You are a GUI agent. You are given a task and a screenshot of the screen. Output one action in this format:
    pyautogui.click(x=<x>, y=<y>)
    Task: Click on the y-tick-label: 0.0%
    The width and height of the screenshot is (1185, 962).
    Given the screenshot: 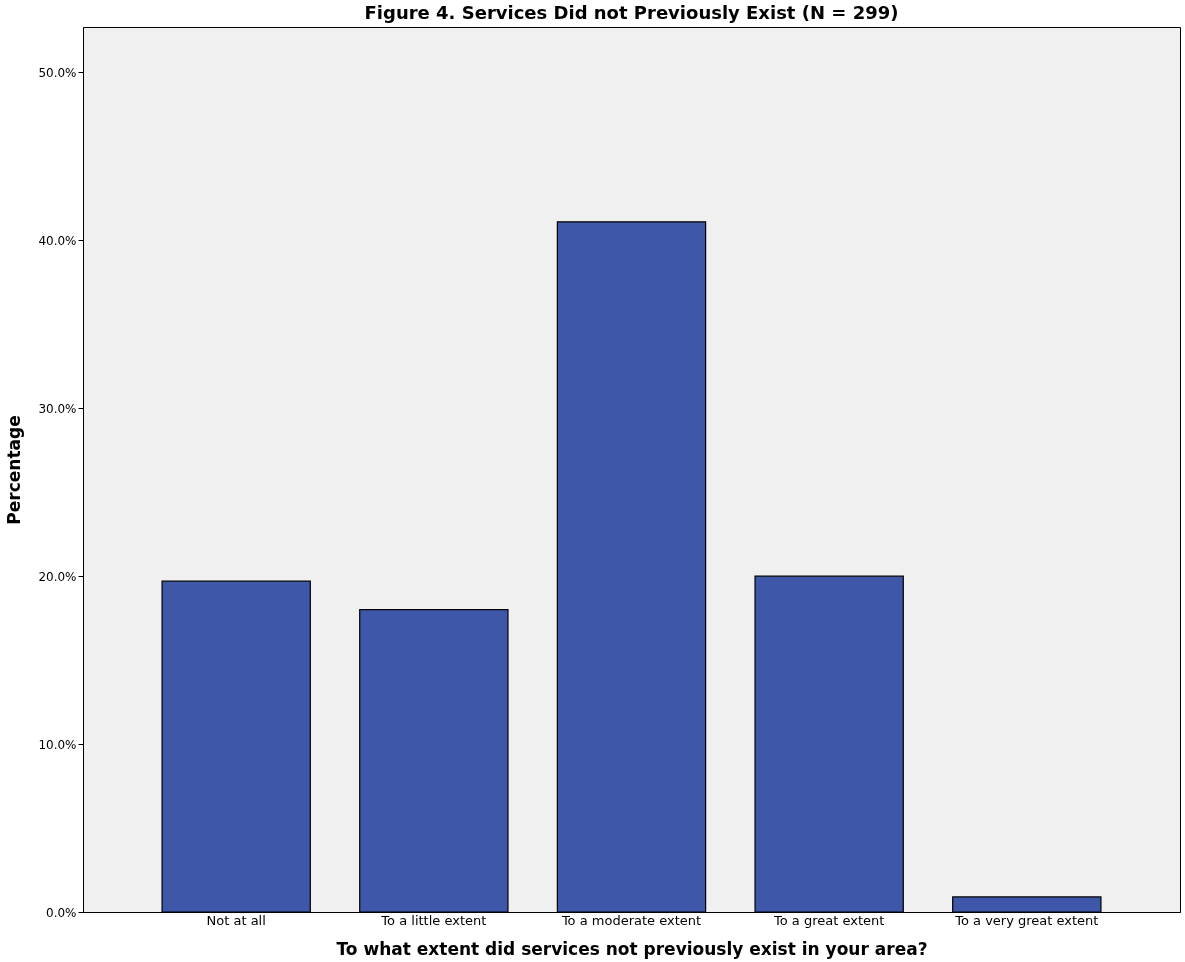 What is the action you would take?
    pyautogui.click(x=61, y=912)
    